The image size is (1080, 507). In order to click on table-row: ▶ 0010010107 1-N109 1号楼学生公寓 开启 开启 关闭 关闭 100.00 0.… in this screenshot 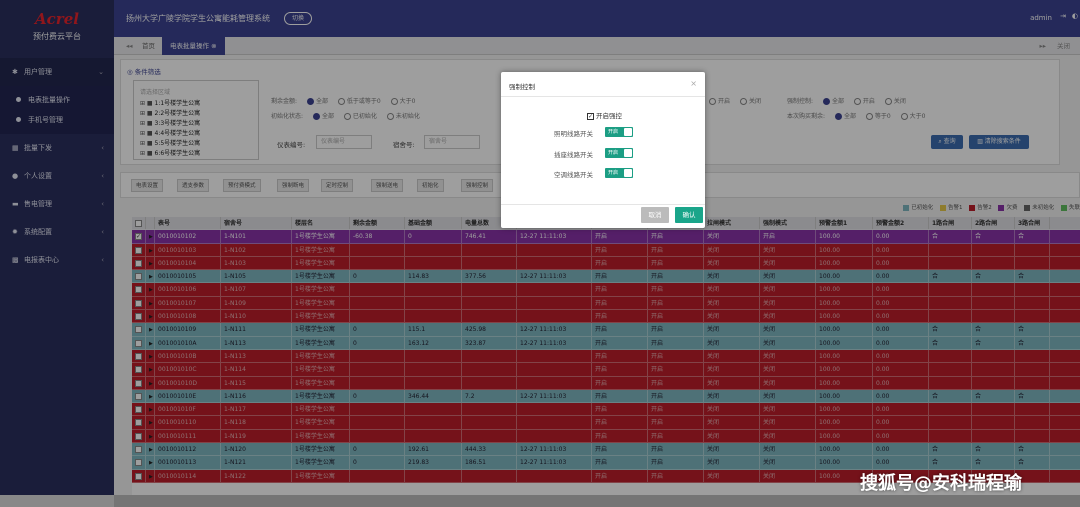, I will do `click(606, 303)`.